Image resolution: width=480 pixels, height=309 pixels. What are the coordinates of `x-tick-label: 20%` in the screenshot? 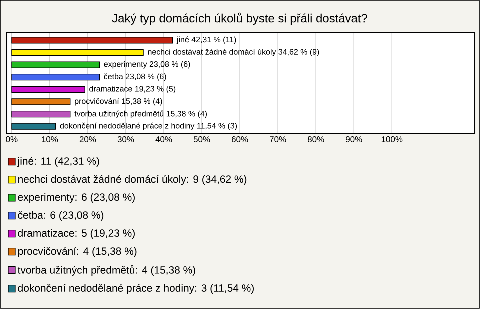 It's located at (88, 139).